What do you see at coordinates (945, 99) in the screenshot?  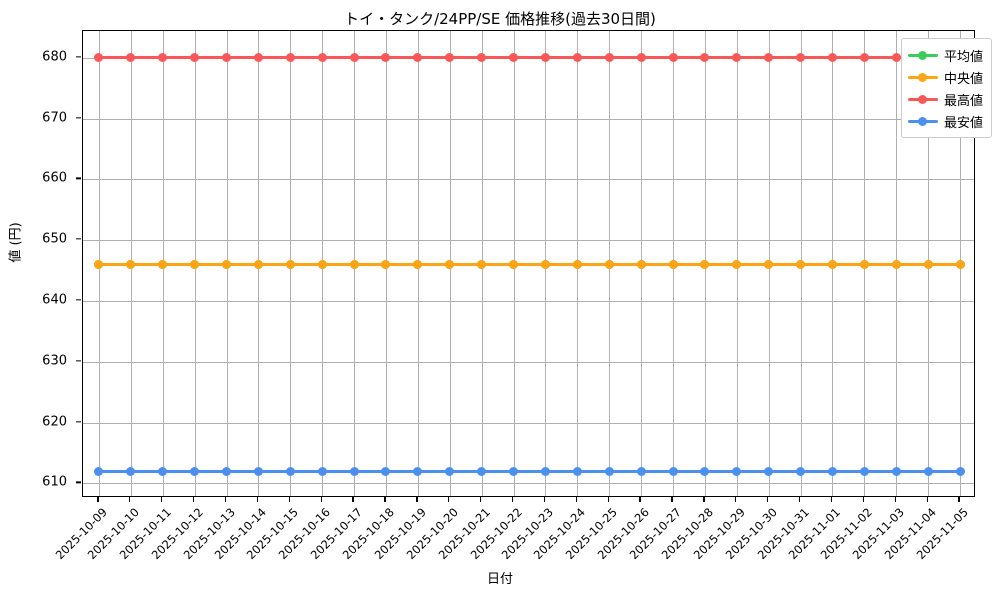 I see `legend-item-最高値: 最高値` at bounding box center [945, 99].